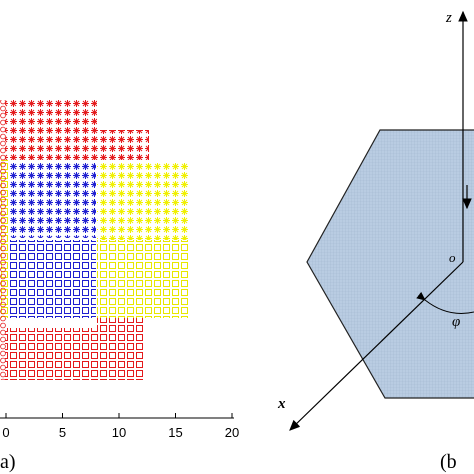  What do you see at coordinates (8, 462) in the screenshot?
I see `panel-label: a)` at bounding box center [8, 462].